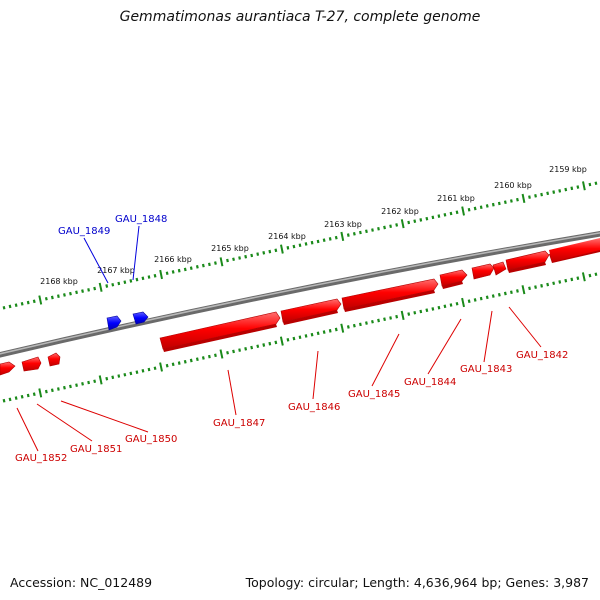  I want to click on gene-label-gau-1846: GAU_1846, so click(314, 407).